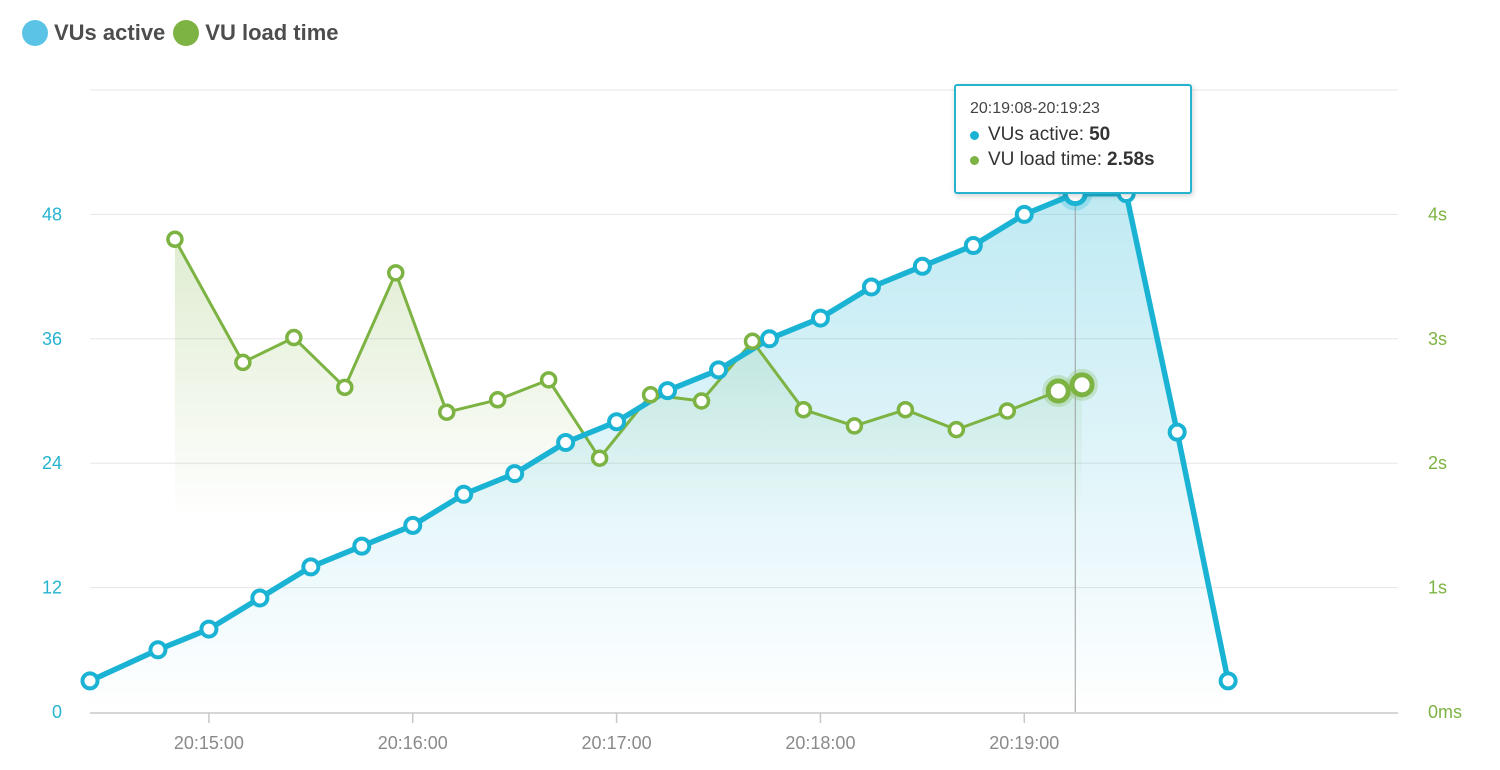 Image resolution: width=1500 pixels, height=770 pixels. What do you see at coordinates (1100, 134) in the screenshot?
I see `tooltip-vus-value: 50` at bounding box center [1100, 134].